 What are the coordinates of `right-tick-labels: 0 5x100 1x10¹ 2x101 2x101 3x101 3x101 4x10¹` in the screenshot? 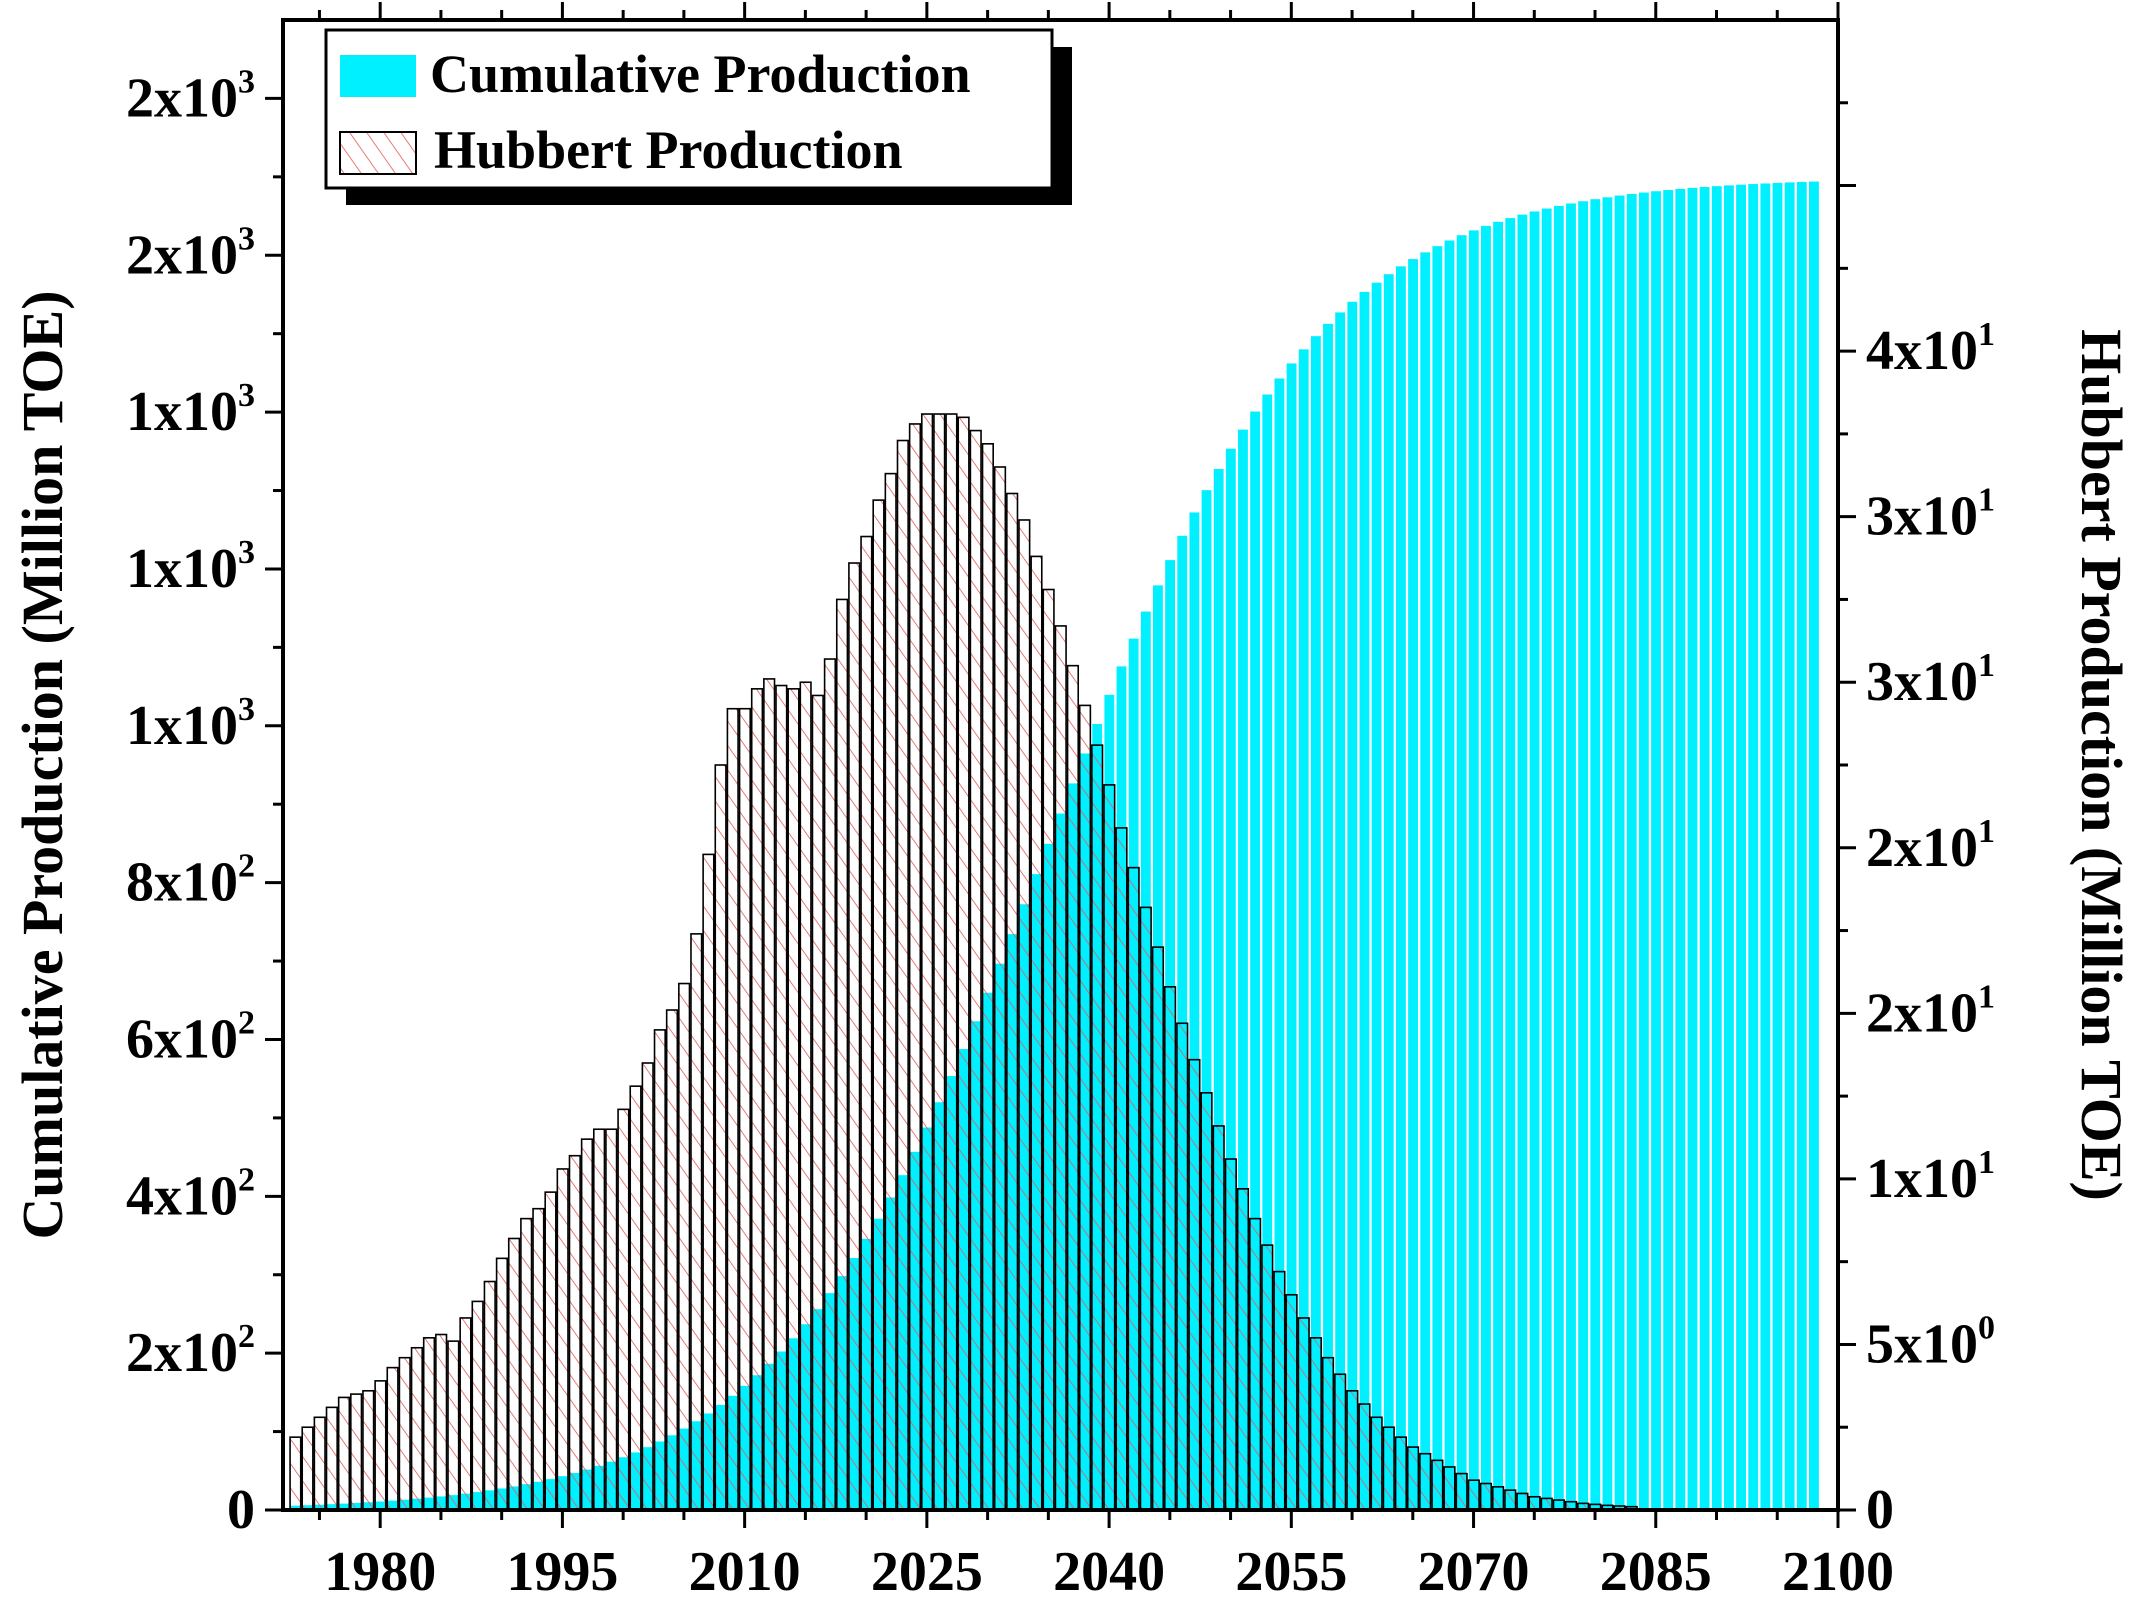 It's located at (1930, 928).